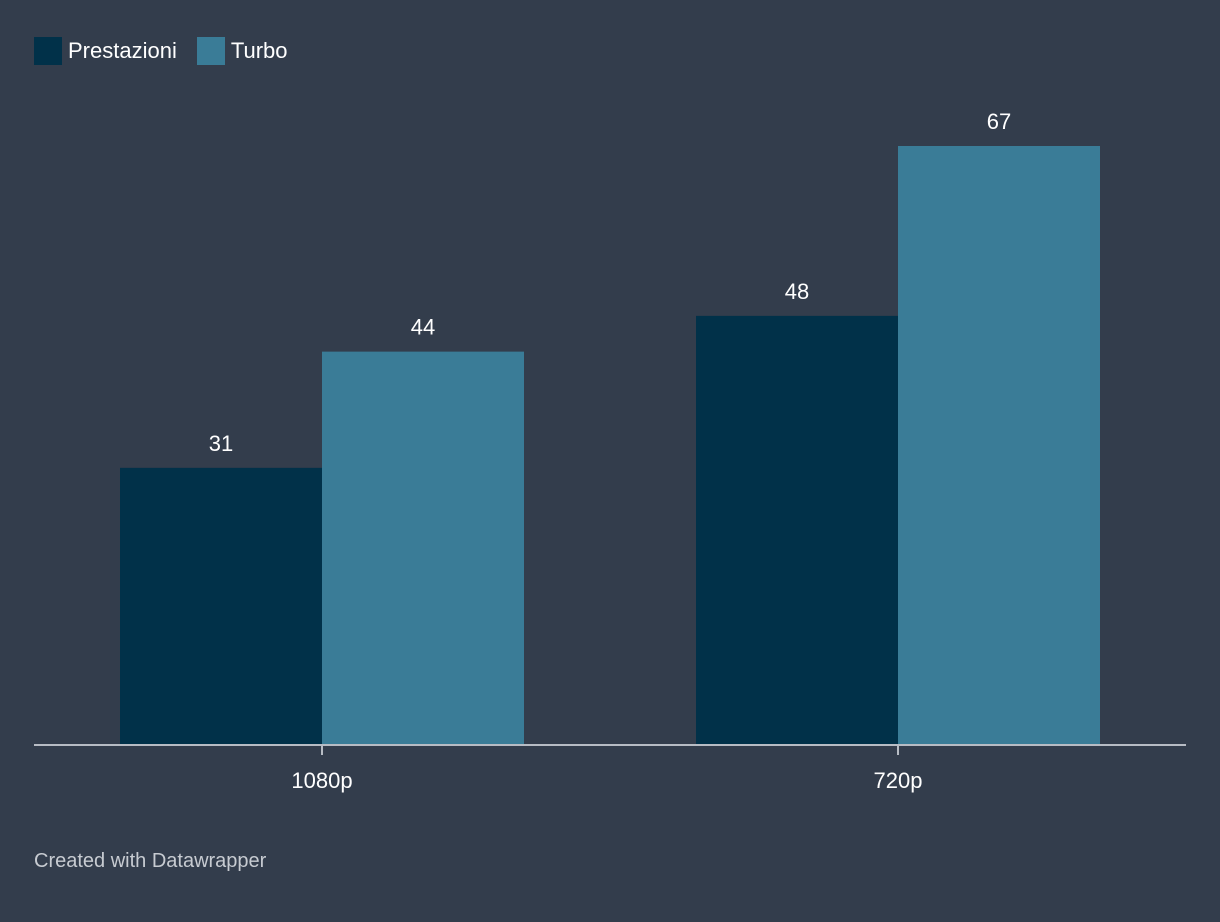  What do you see at coordinates (898, 780) in the screenshot?
I see `x-tick-label-720p: 720p` at bounding box center [898, 780].